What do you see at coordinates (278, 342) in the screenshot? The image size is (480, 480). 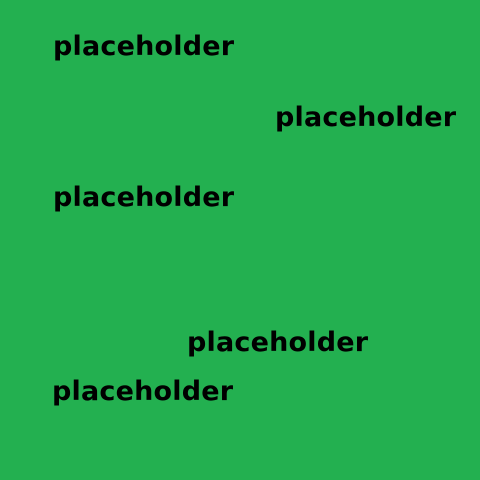 I see `placeholder-label-4: placeholder` at bounding box center [278, 342].